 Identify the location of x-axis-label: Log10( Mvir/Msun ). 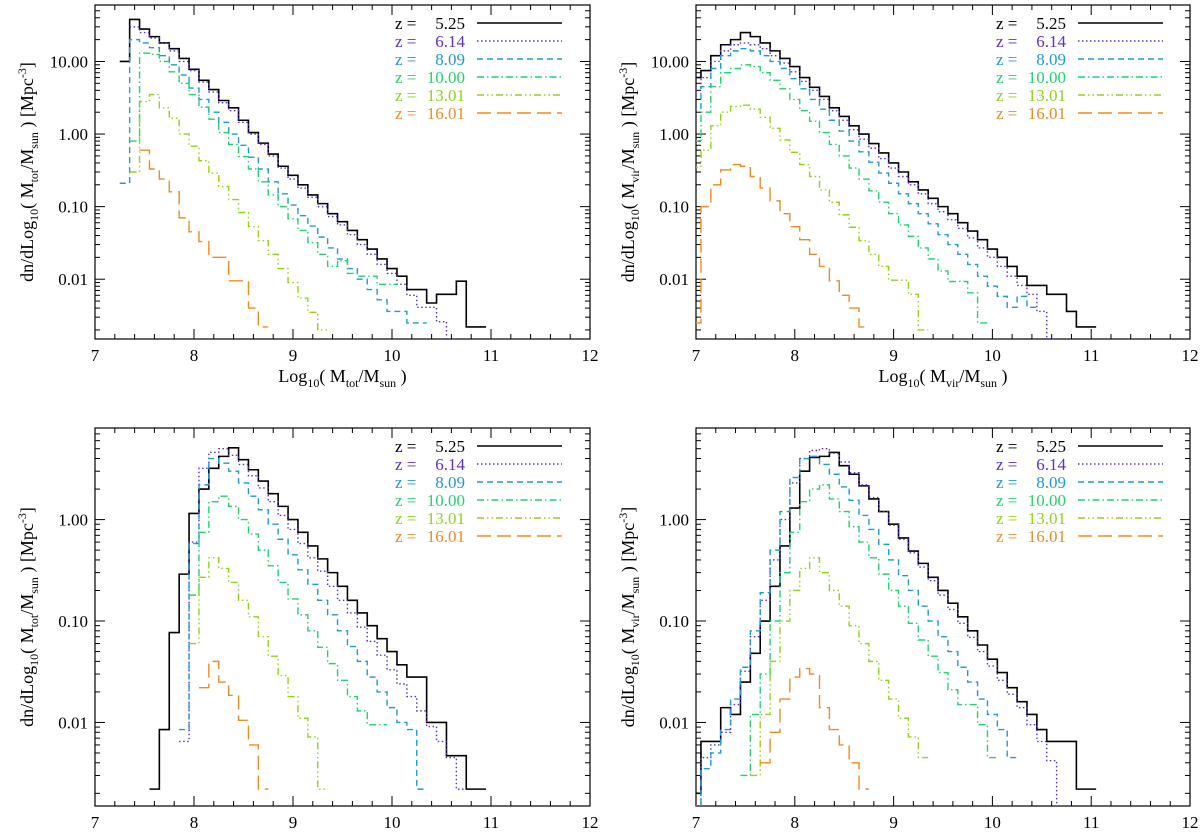
(942, 378).